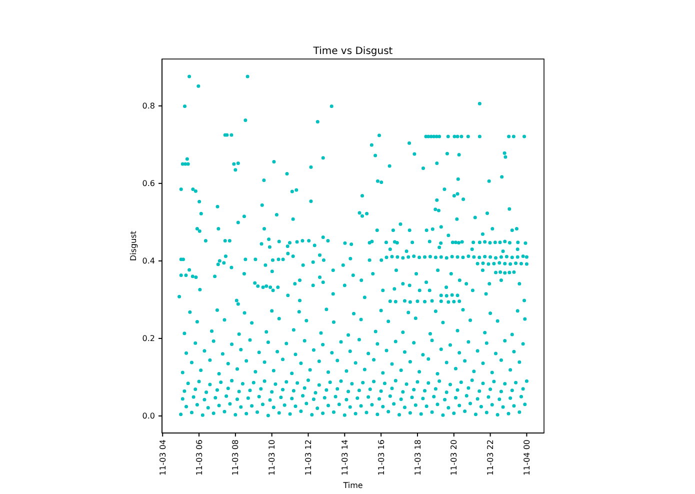  I want to click on x-tick-label: 11-03 04, so click(163, 458).